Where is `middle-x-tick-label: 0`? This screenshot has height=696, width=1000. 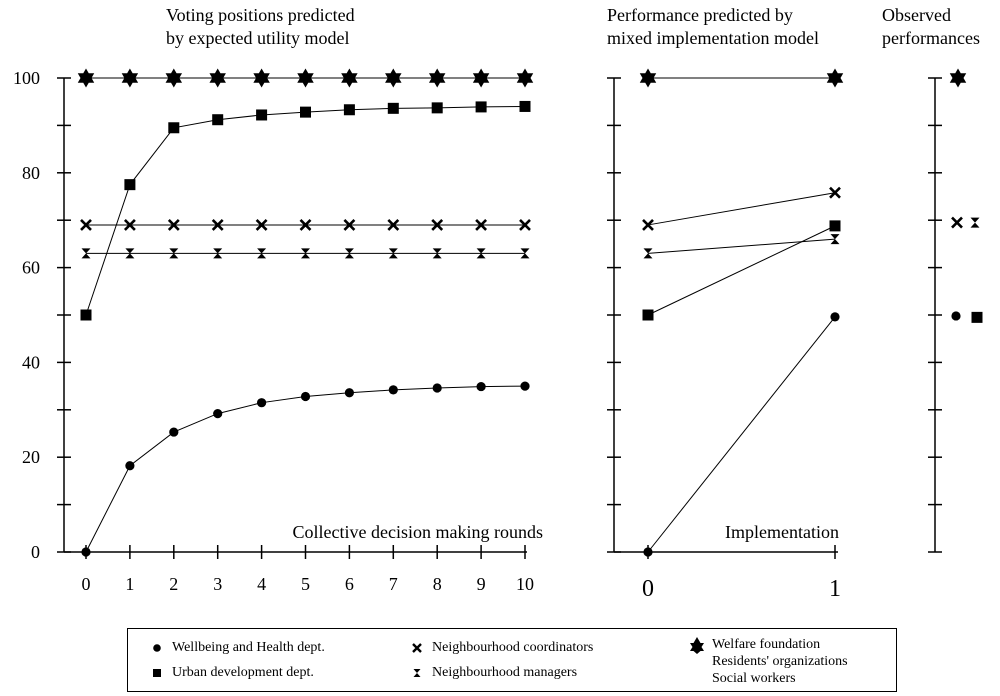 middle-x-tick-label: 0 is located at coordinates (648, 589).